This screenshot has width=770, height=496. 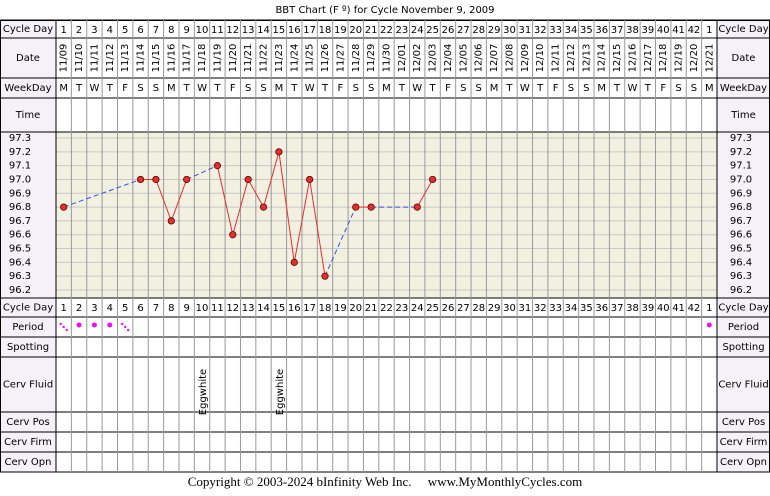 What do you see at coordinates (509, 308) in the screenshot?
I see `cycle-day: 30` at bounding box center [509, 308].